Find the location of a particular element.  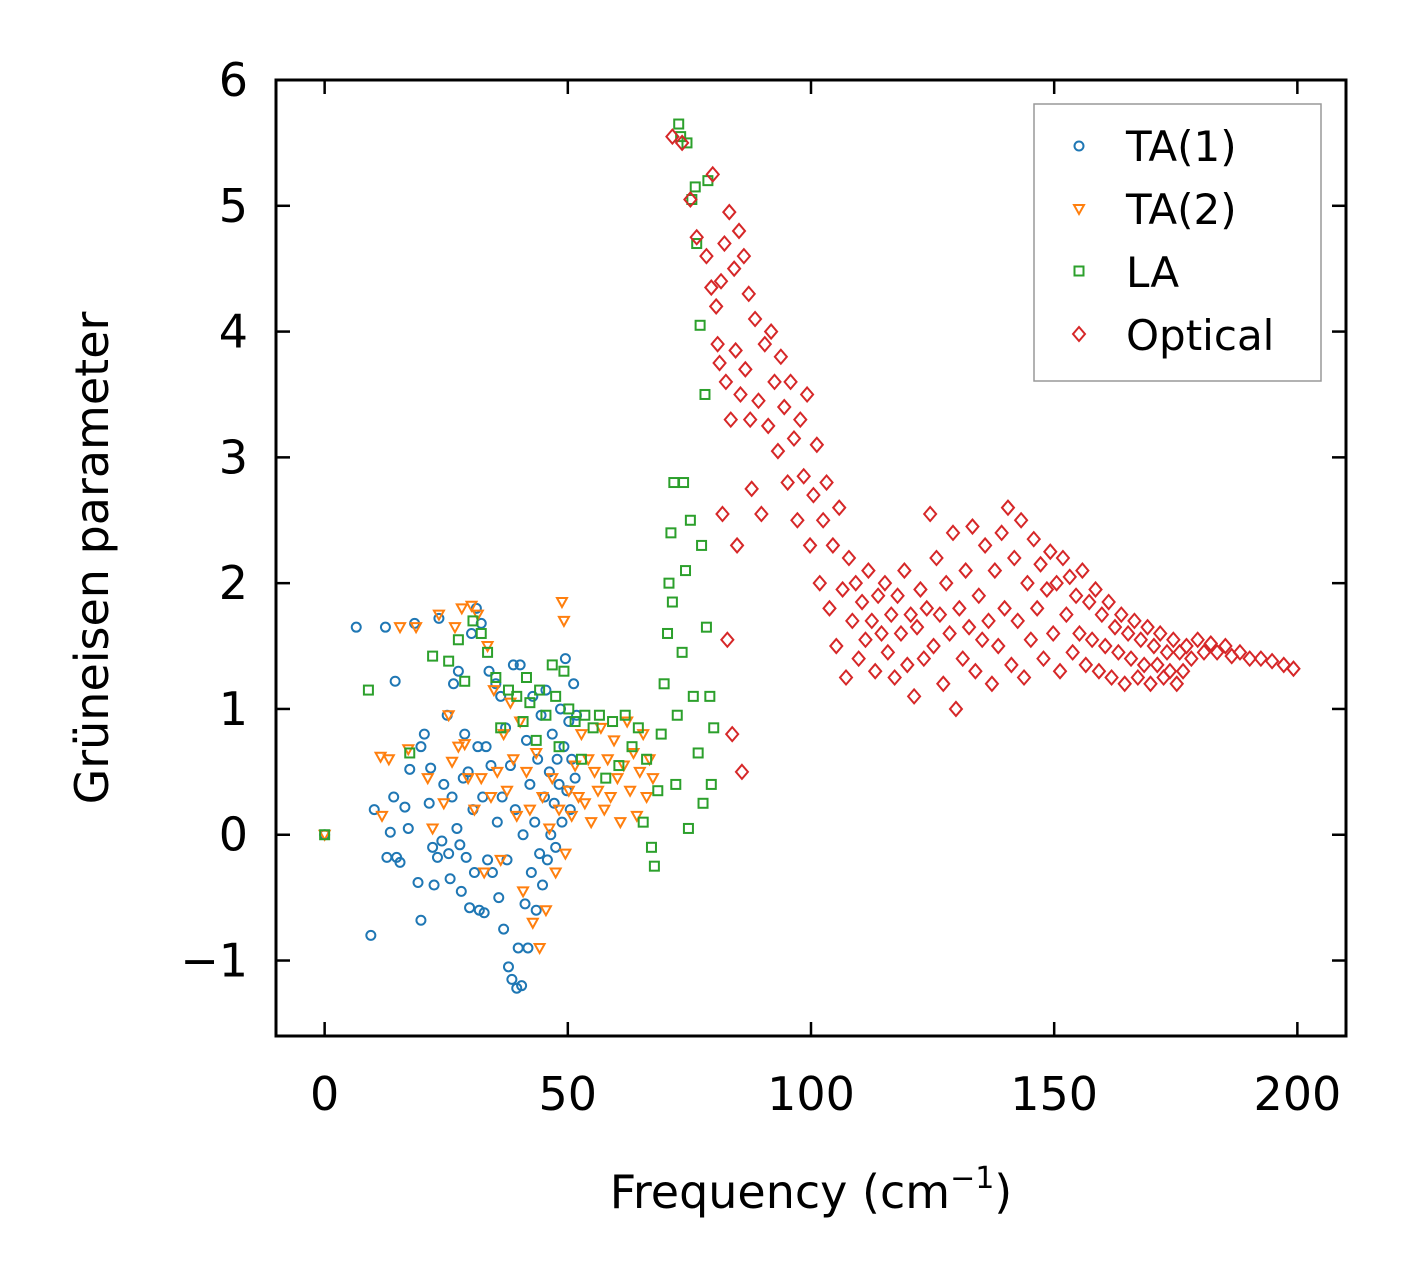

legend-entry-ta1: TA(1) is located at coordinates (1155, 146).